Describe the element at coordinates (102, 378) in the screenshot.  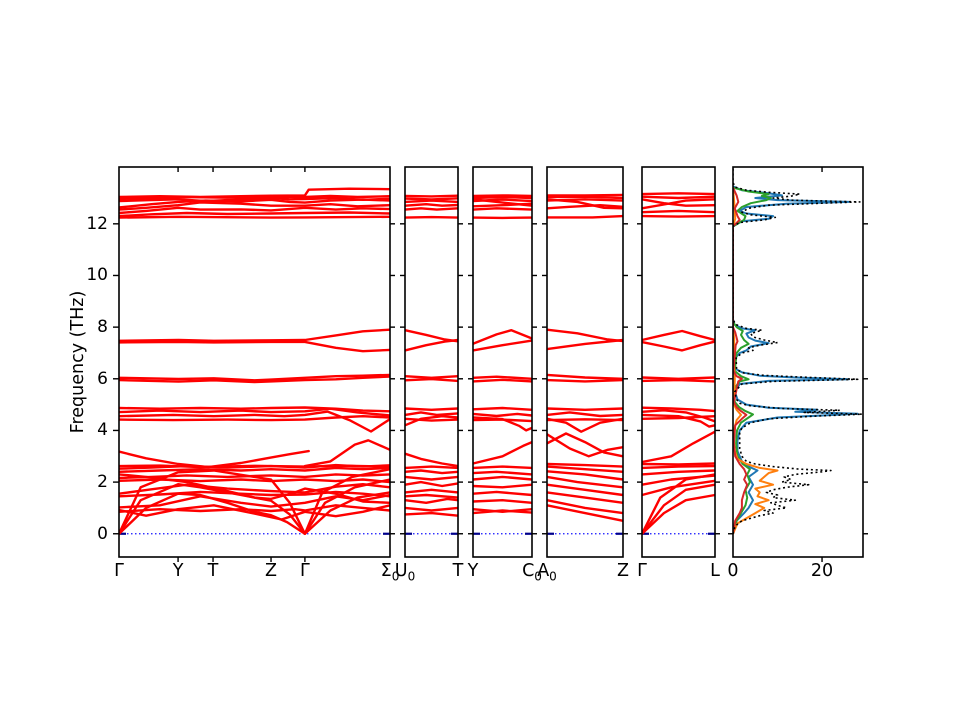
I see `y-tick-label: 6` at that location.